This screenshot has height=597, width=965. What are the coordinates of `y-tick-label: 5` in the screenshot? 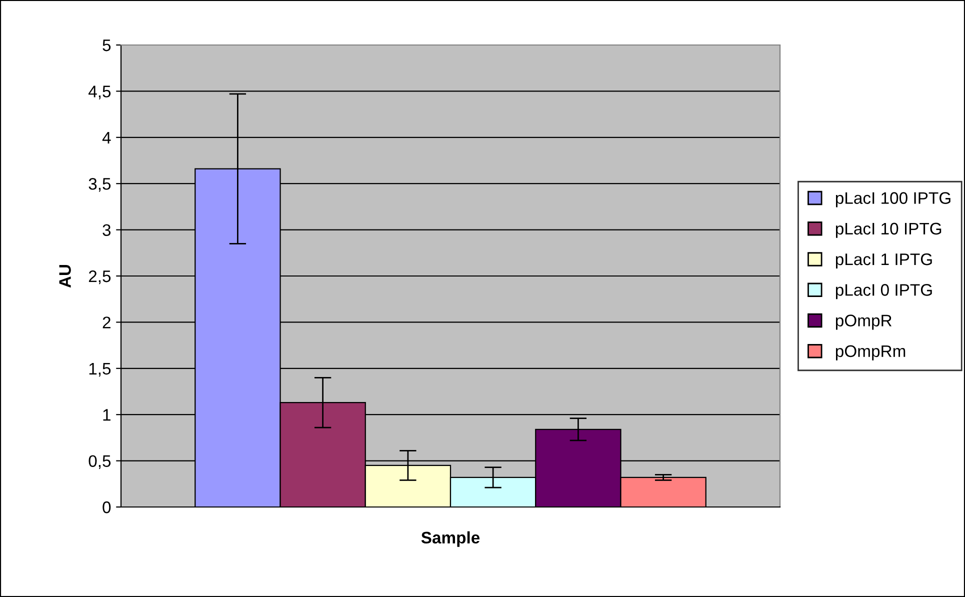 It's located at (106, 46).